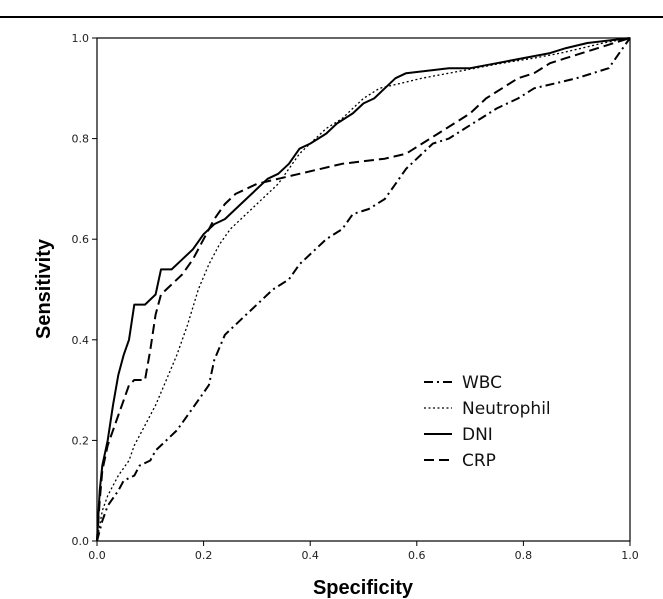 This screenshot has height=599, width=663. Describe the element at coordinates (417, 555) in the screenshot. I see `x-tick-label: 0.6` at that location.